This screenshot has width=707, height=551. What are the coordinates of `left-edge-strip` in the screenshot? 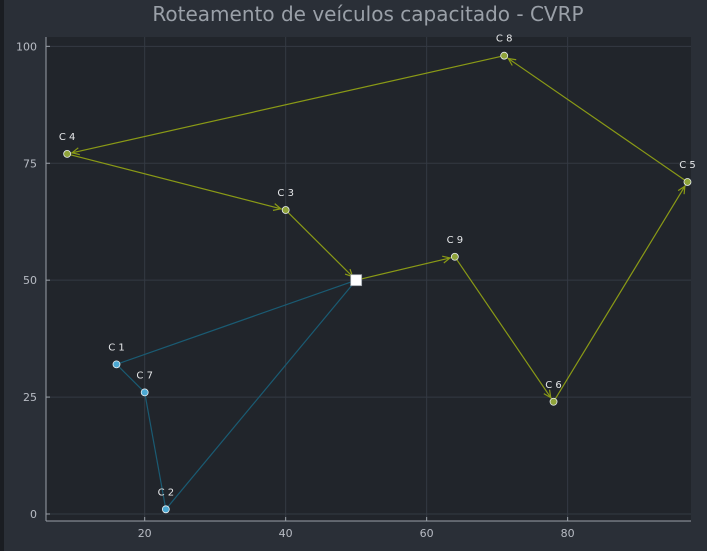 It's located at (2, 275).